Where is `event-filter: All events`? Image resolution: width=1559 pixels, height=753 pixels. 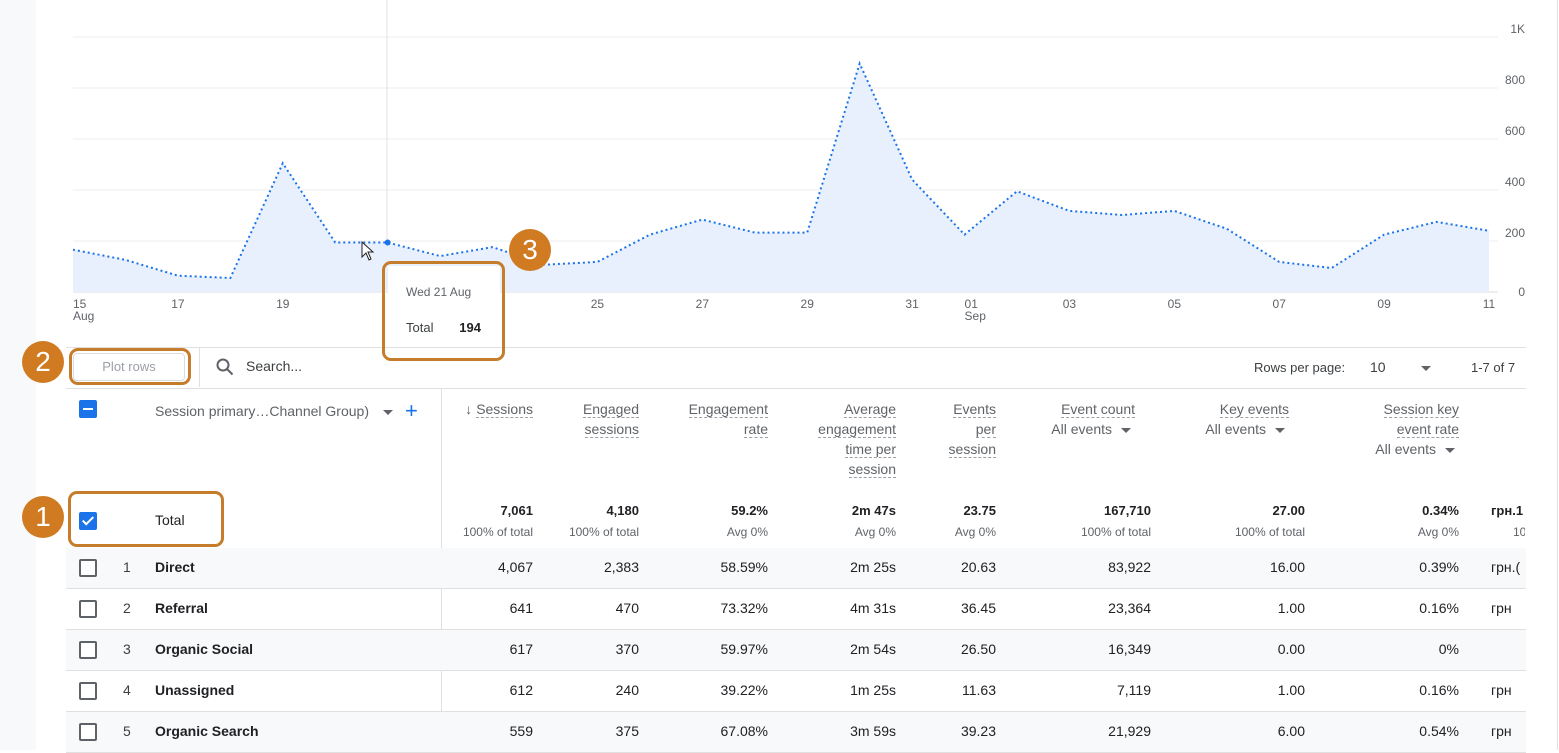
event-filter: All events is located at coordinates (1093, 429).